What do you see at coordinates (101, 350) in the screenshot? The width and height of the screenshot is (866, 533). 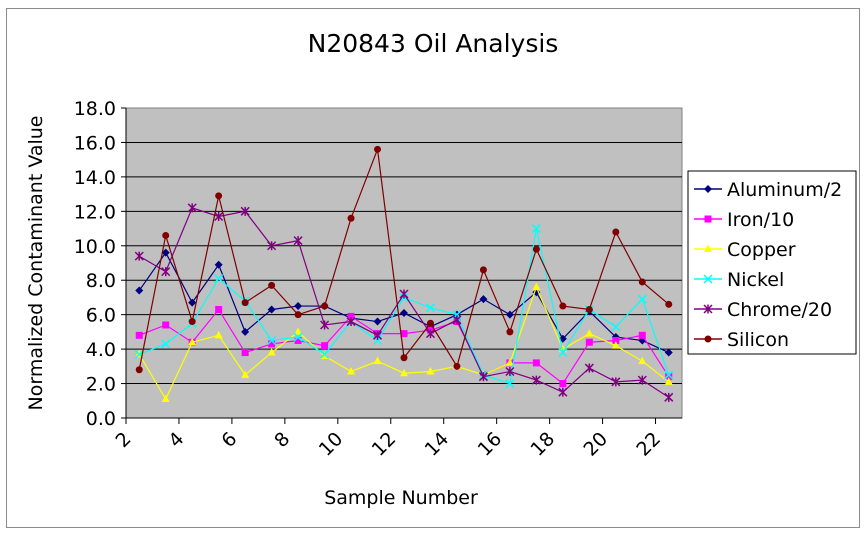 I see `y-tick-label: 4.0` at bounding box center [101, 350].